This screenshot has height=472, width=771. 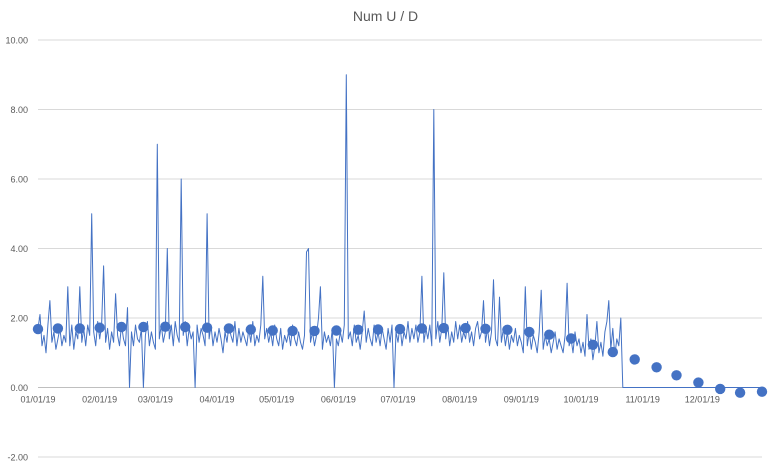 I want to click on y-tick-label: -2.00, so click(x=17, y=458).